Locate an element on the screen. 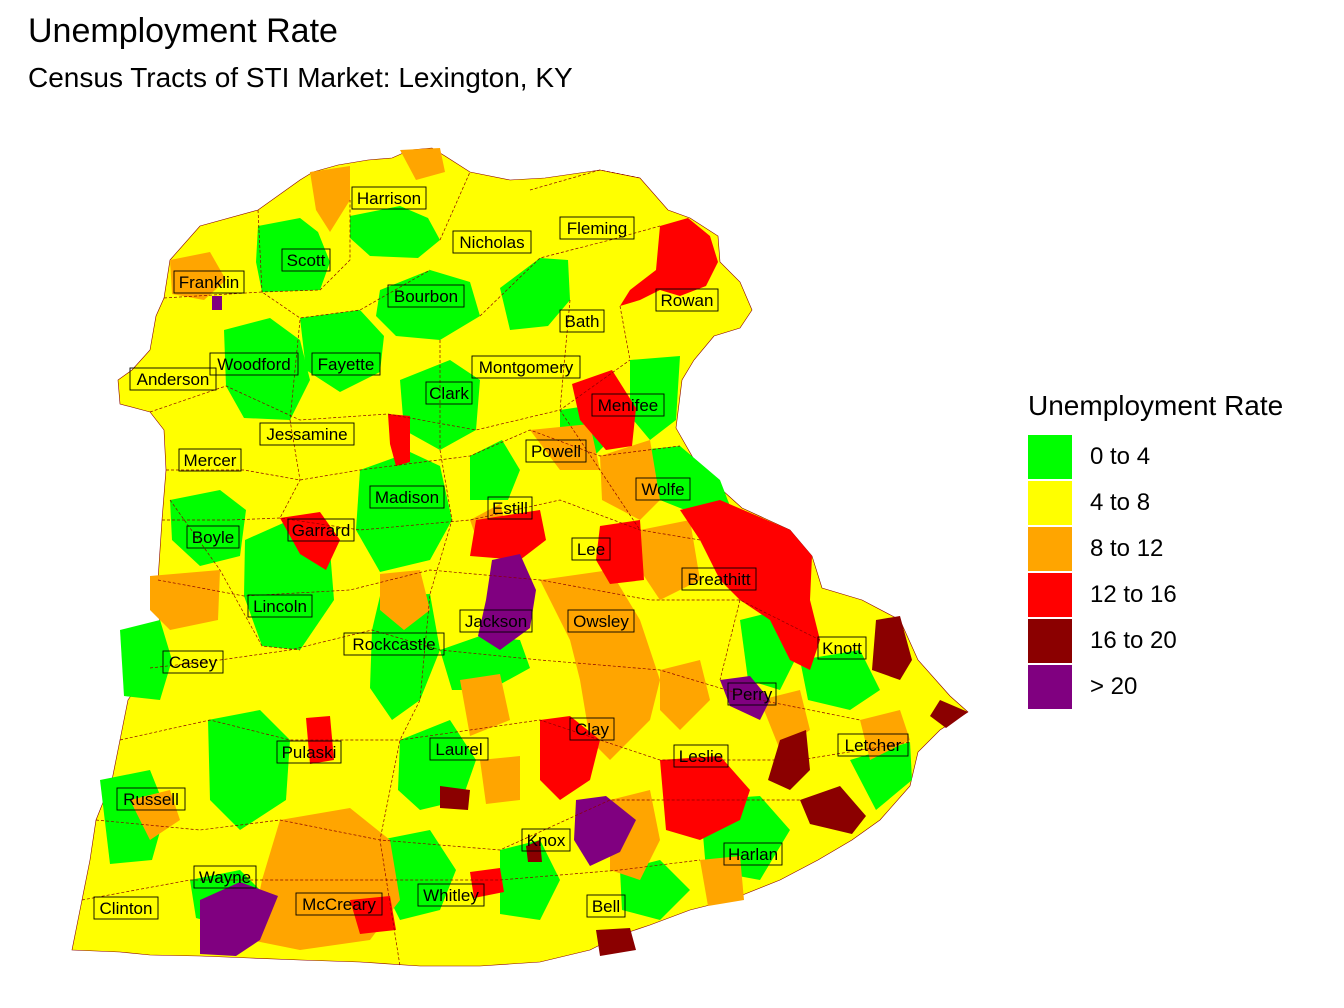 The width and height of the screenshot is (1344, 1008). svg-text: Boyle is located at coordinates (213, 537).